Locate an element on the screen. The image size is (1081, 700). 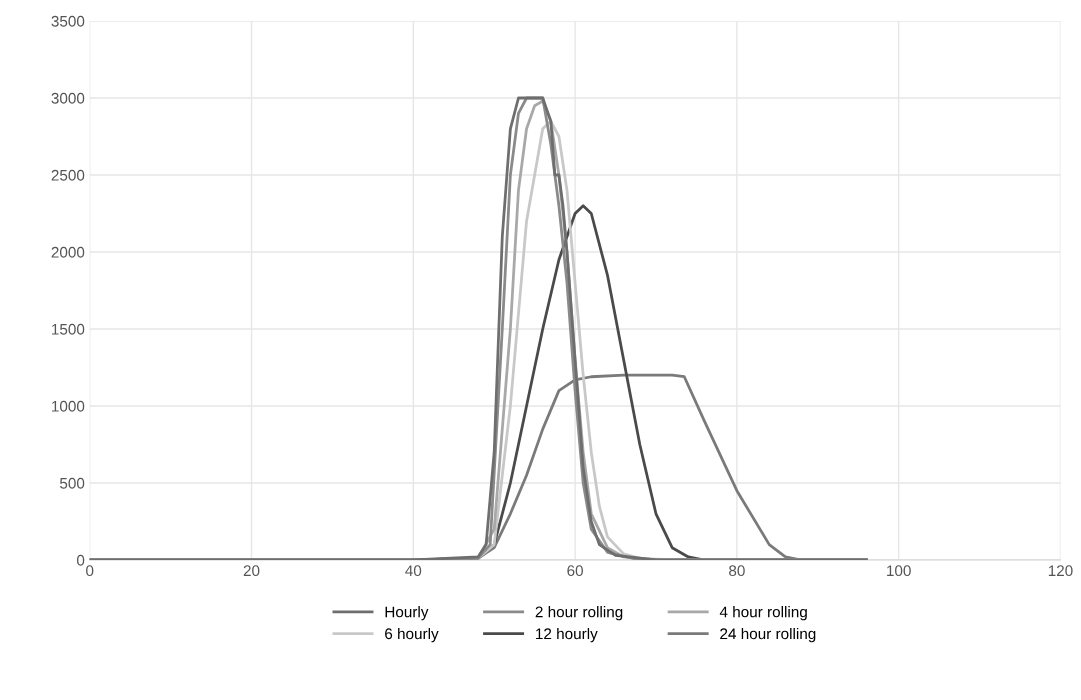
y-tick-label: 2500 is located at coordinates (68, 175).